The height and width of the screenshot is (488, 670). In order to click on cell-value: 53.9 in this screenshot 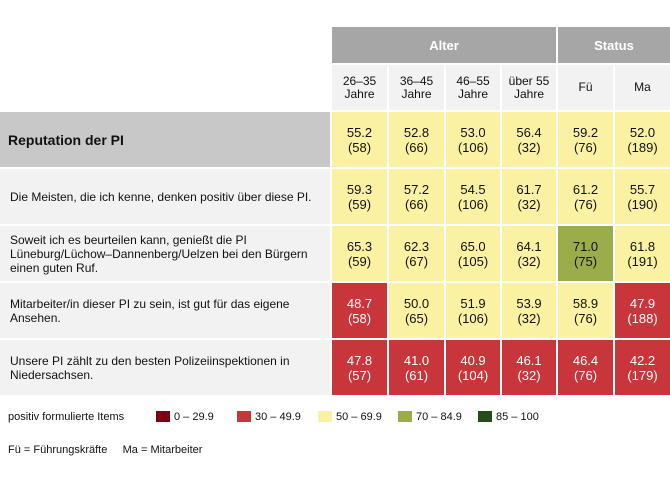, I will do `click(529, 303)`.